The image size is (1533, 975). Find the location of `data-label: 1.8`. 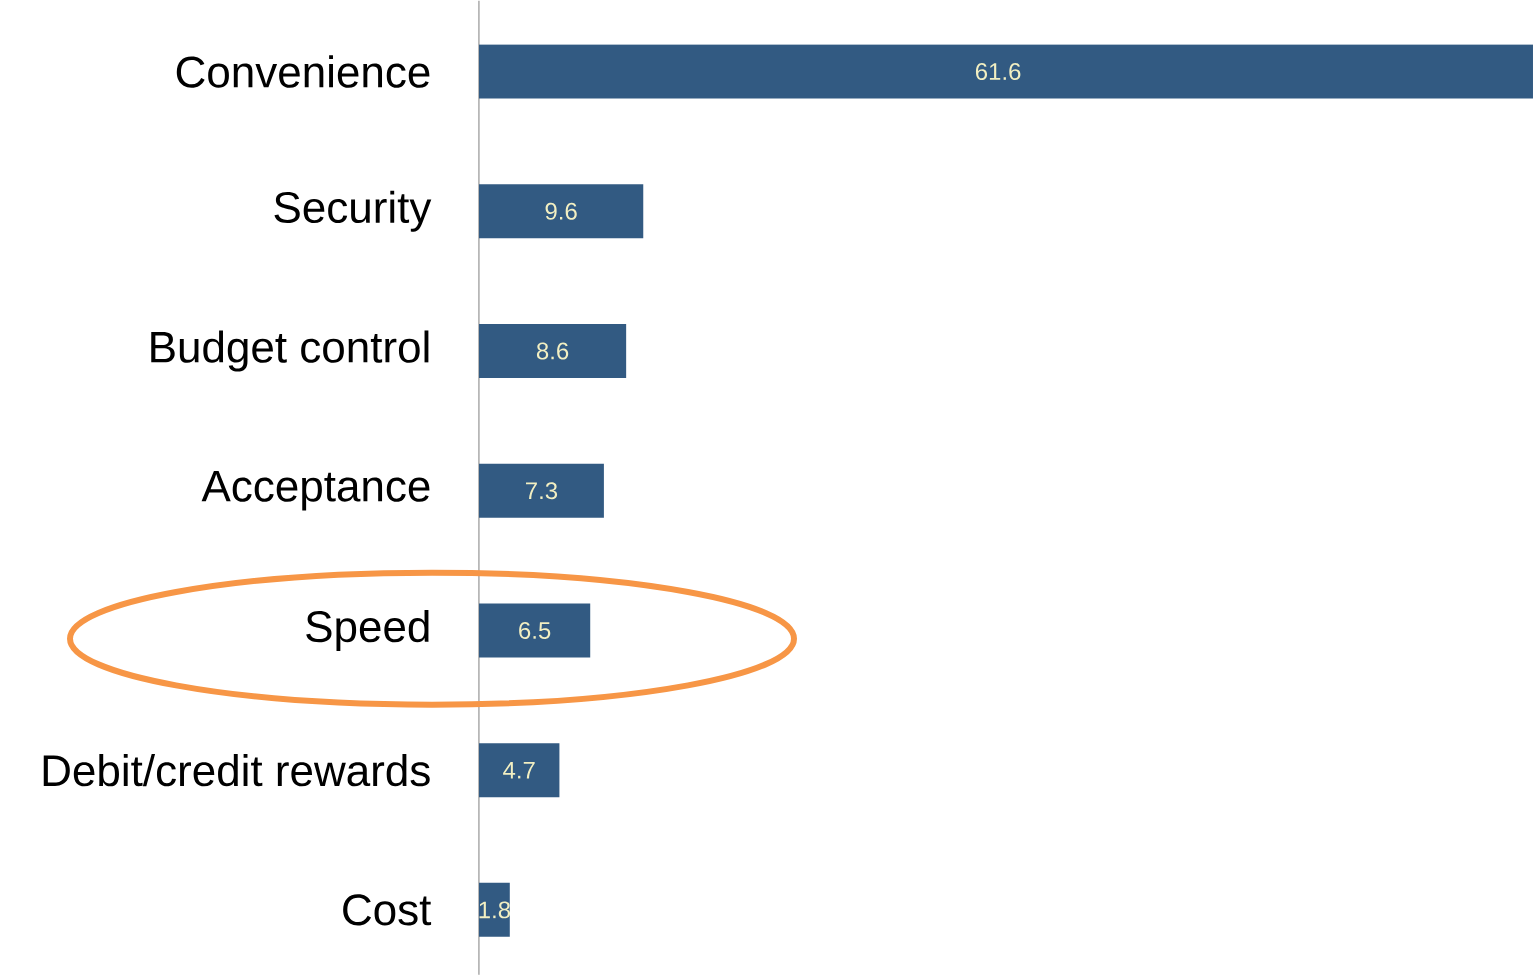

data-label: 1.8 is located at coordinates (495, 910).